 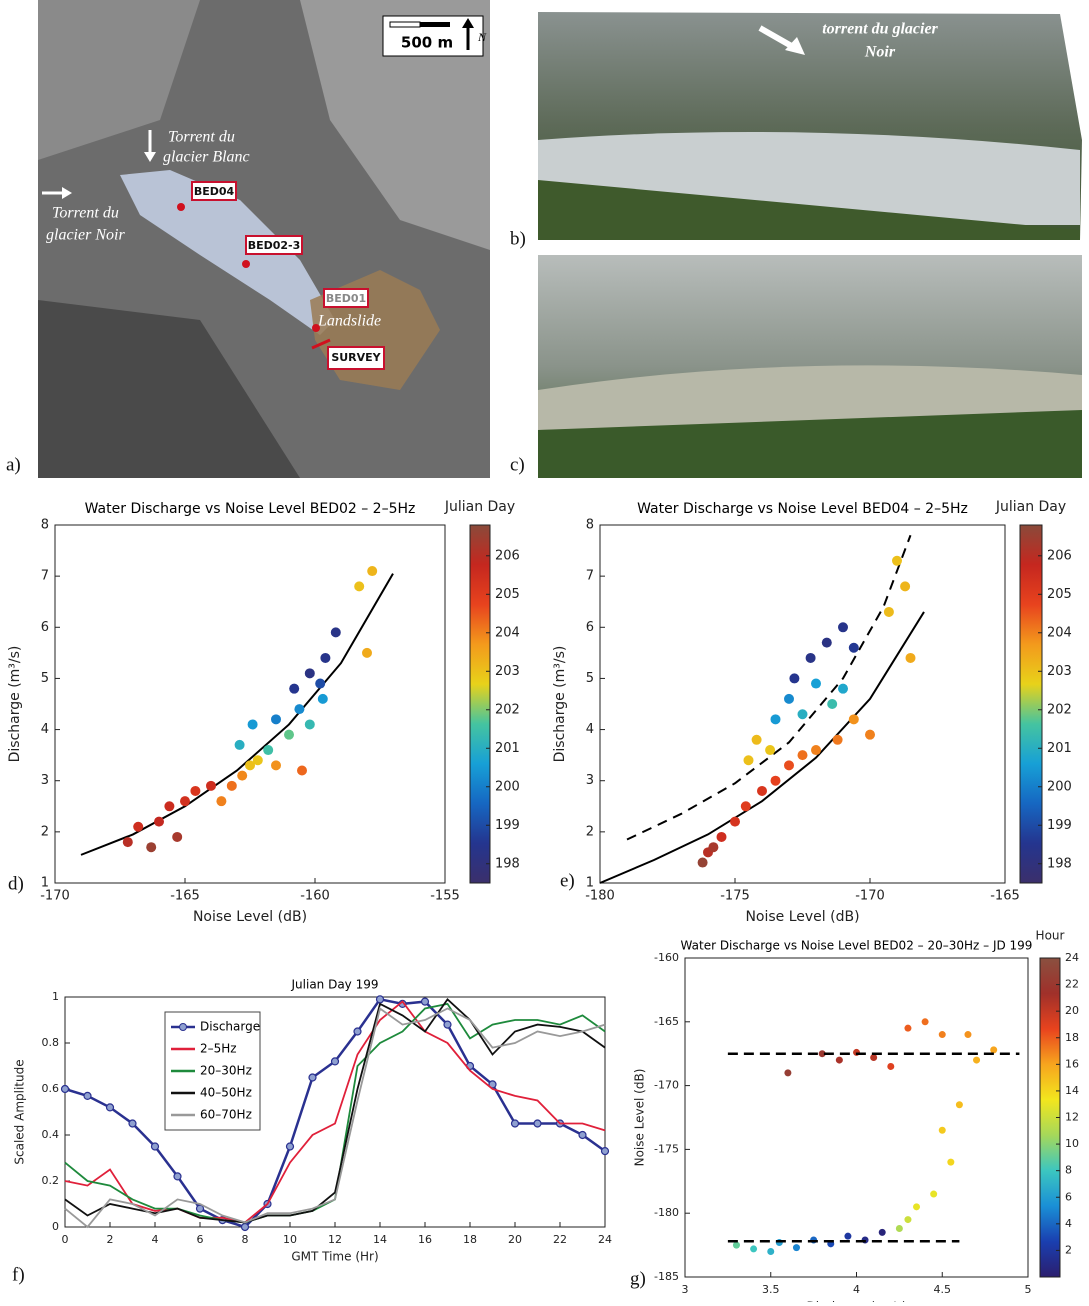 What do you see at coordinates (183, 1027) in the screenshot?
I see `legend-swatch` at bounding box center [183, 1027].